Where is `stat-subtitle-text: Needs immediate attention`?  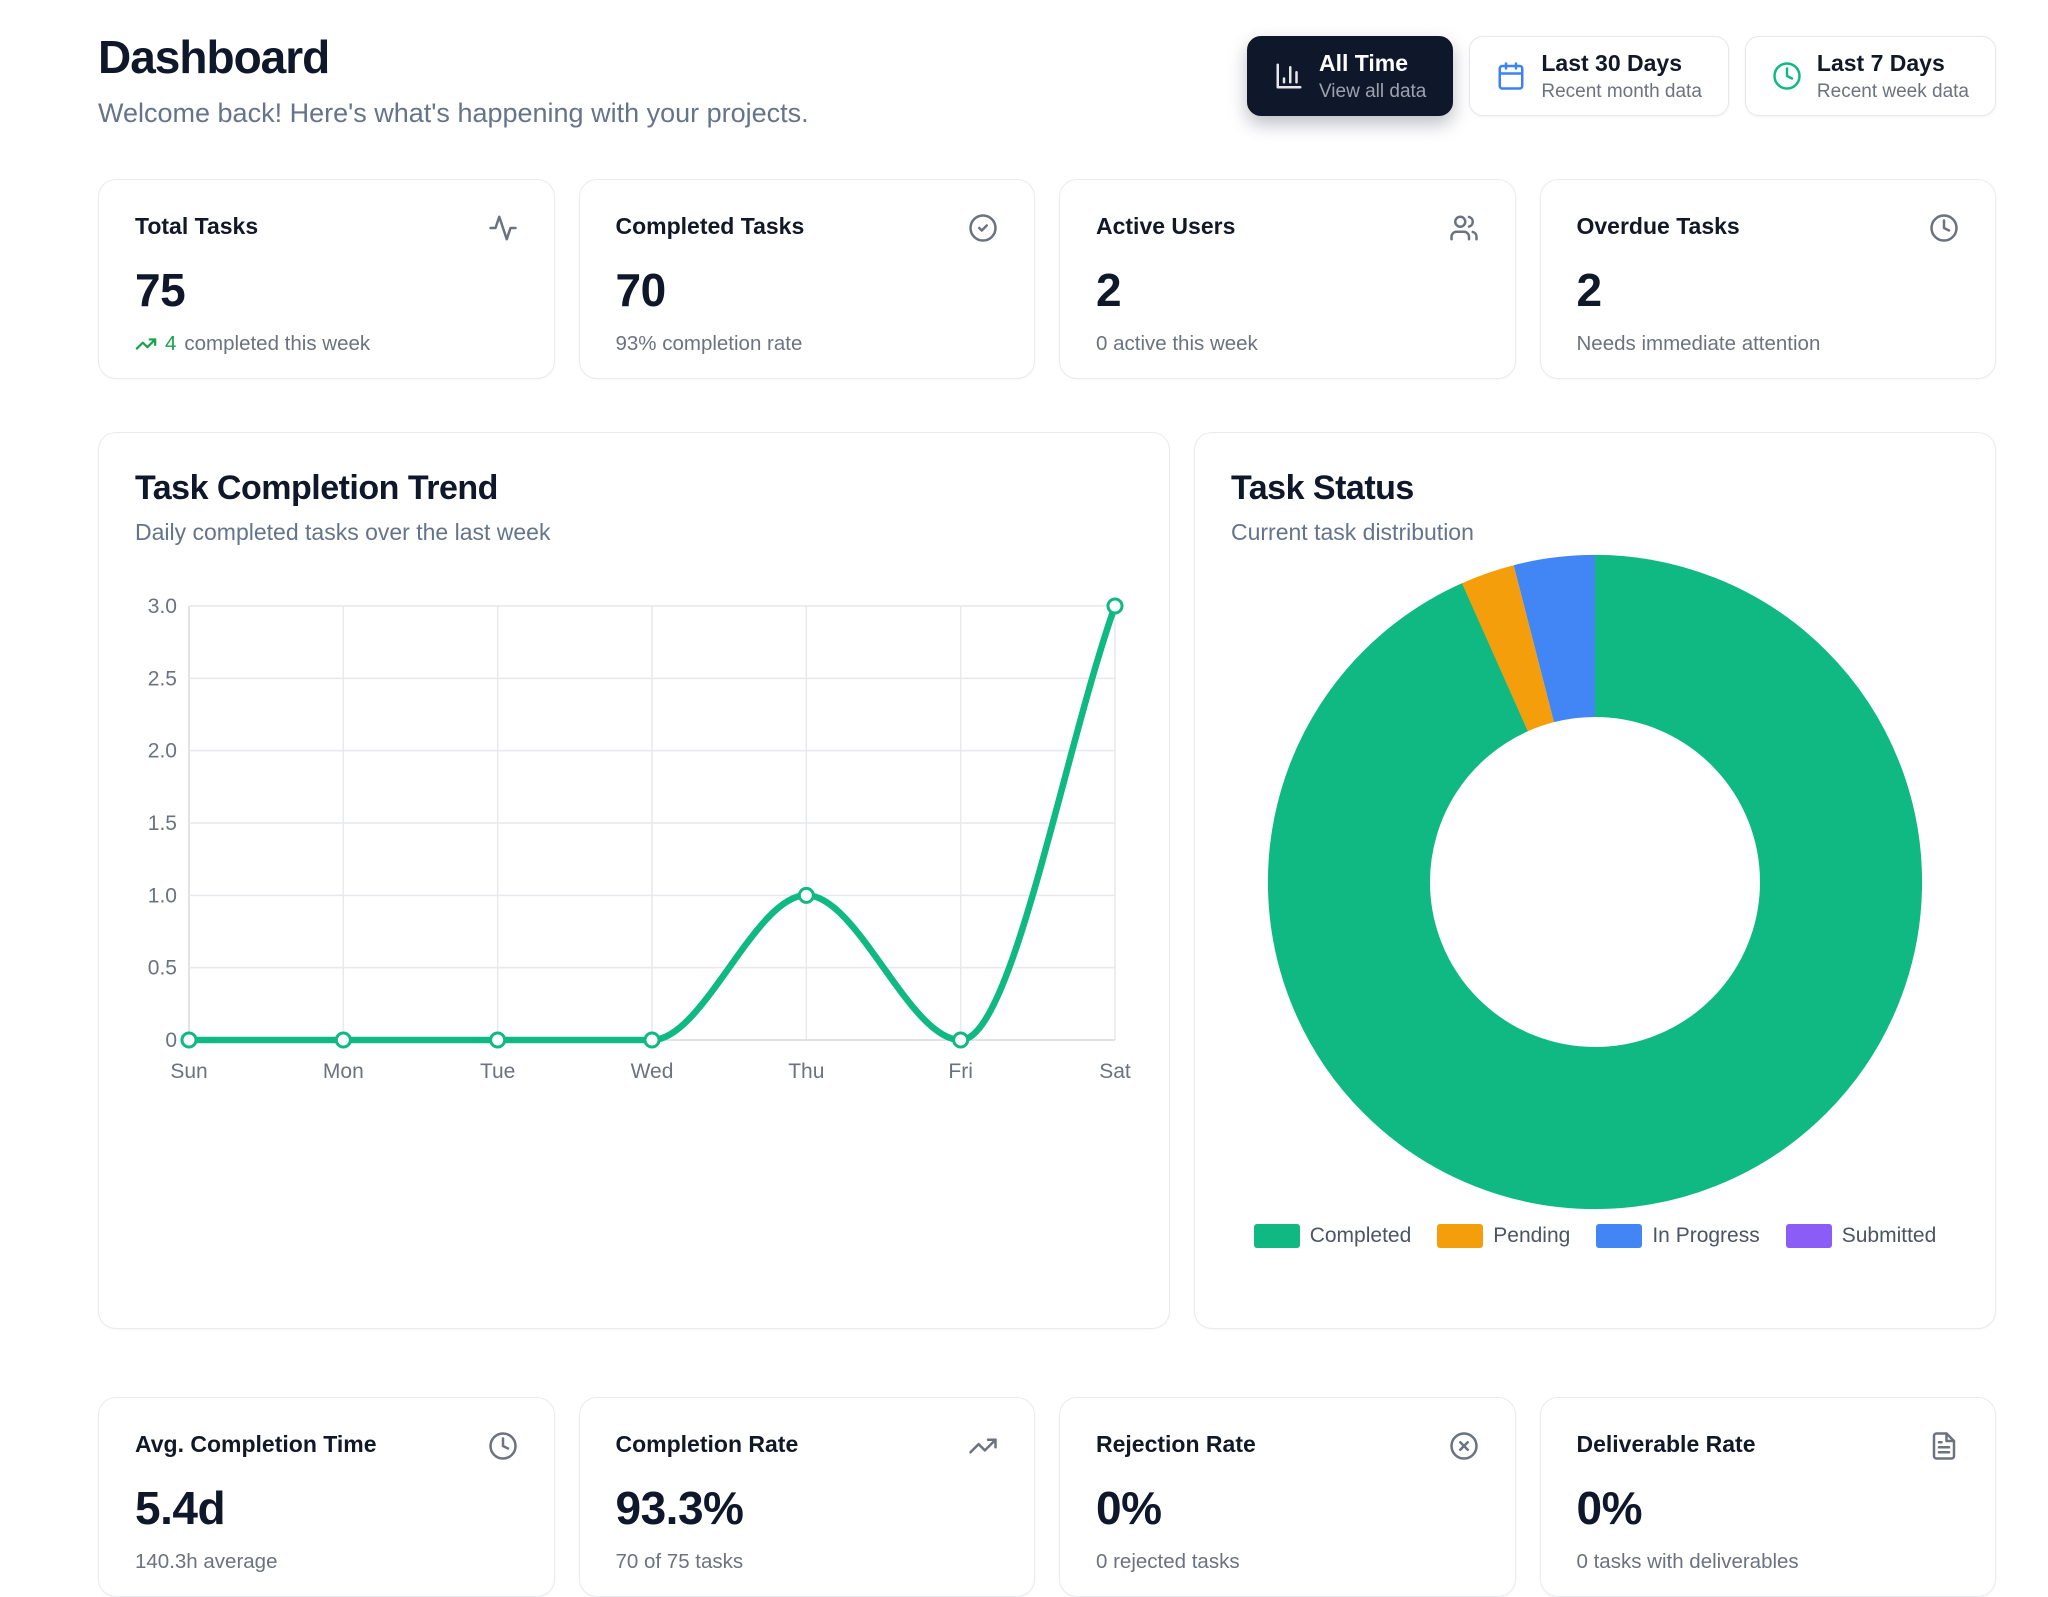 stat-subtitle-text: Needs immediate attention is located at coordinates (1698, 343).